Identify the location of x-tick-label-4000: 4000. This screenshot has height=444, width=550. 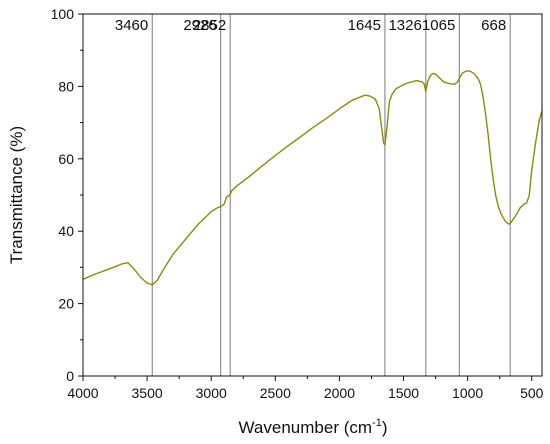
(82, 393).